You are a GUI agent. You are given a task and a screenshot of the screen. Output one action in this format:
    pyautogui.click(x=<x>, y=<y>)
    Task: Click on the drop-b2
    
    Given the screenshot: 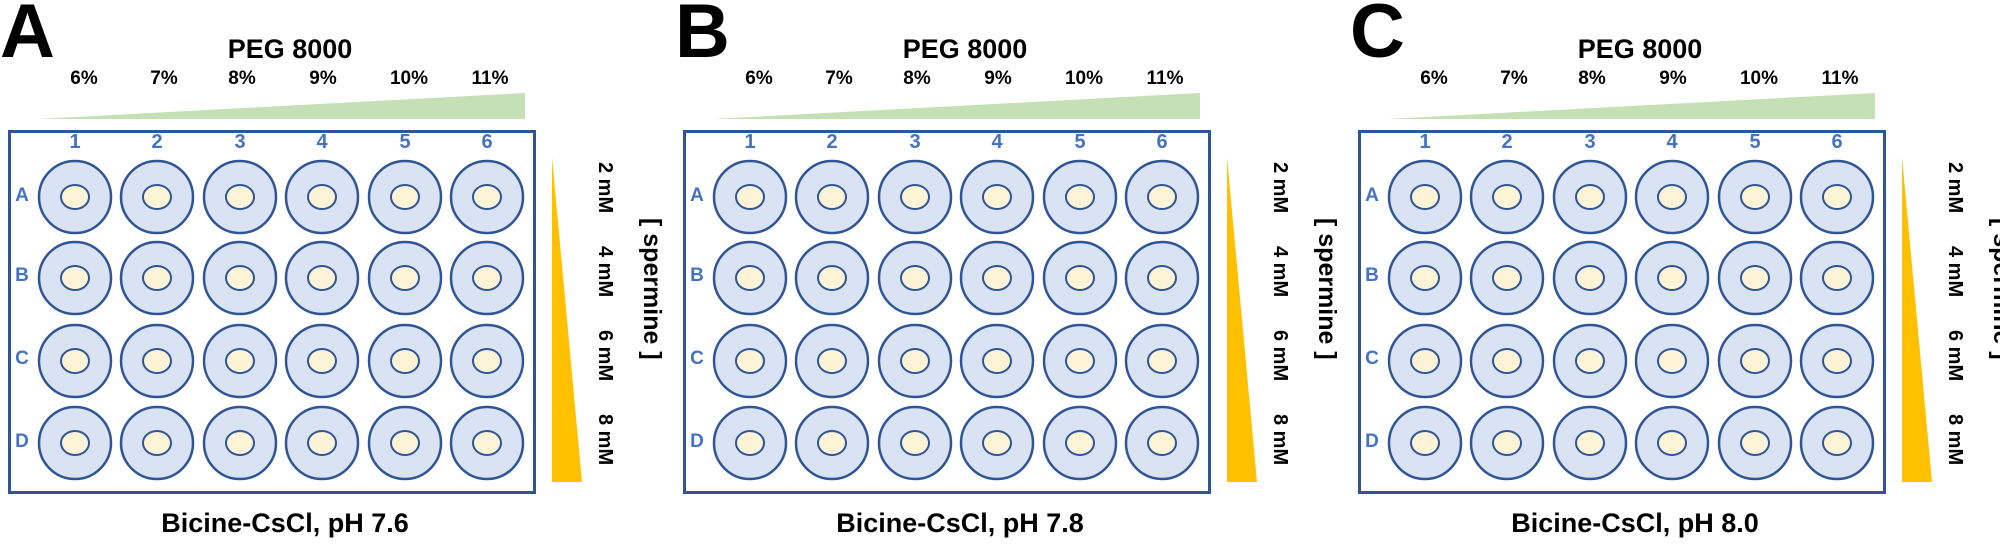 What is the action you would take?
    pyautogui.click(x=157, y=278)
    